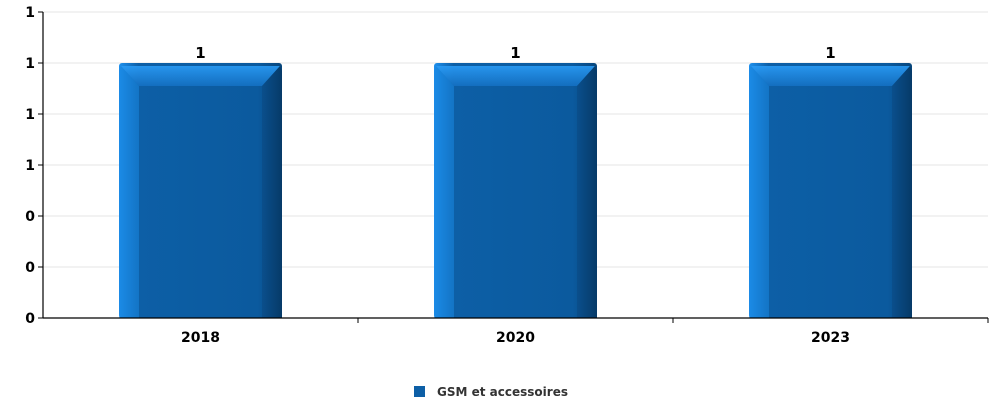 This screenshot has height=405, width=998. Describe the element at coordinates (830, 338) in the screenshot. I see `x-tick-label: 2023` at that location.